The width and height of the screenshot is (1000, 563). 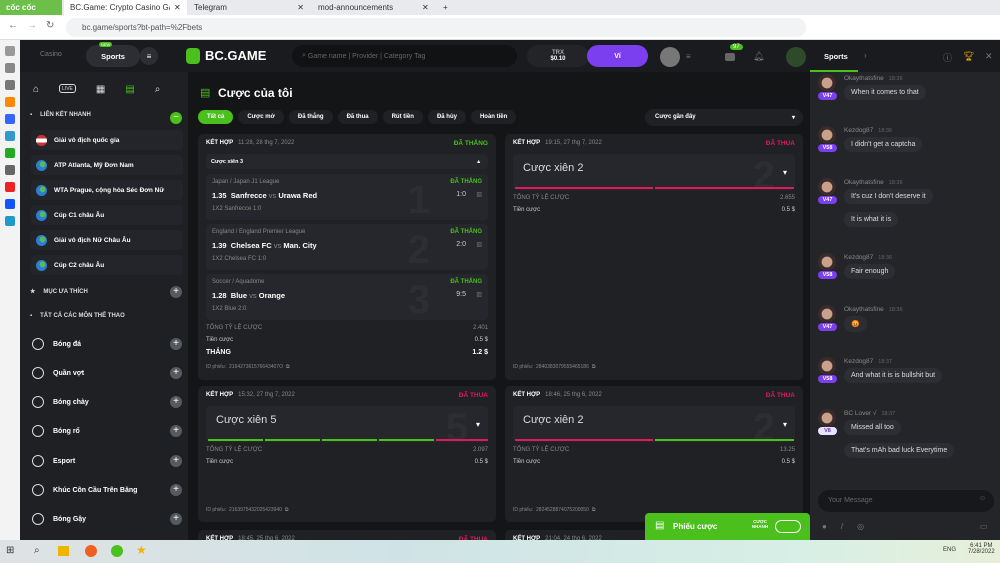 I want to click on gif-icon: ◎, so click(x=861, y=526).